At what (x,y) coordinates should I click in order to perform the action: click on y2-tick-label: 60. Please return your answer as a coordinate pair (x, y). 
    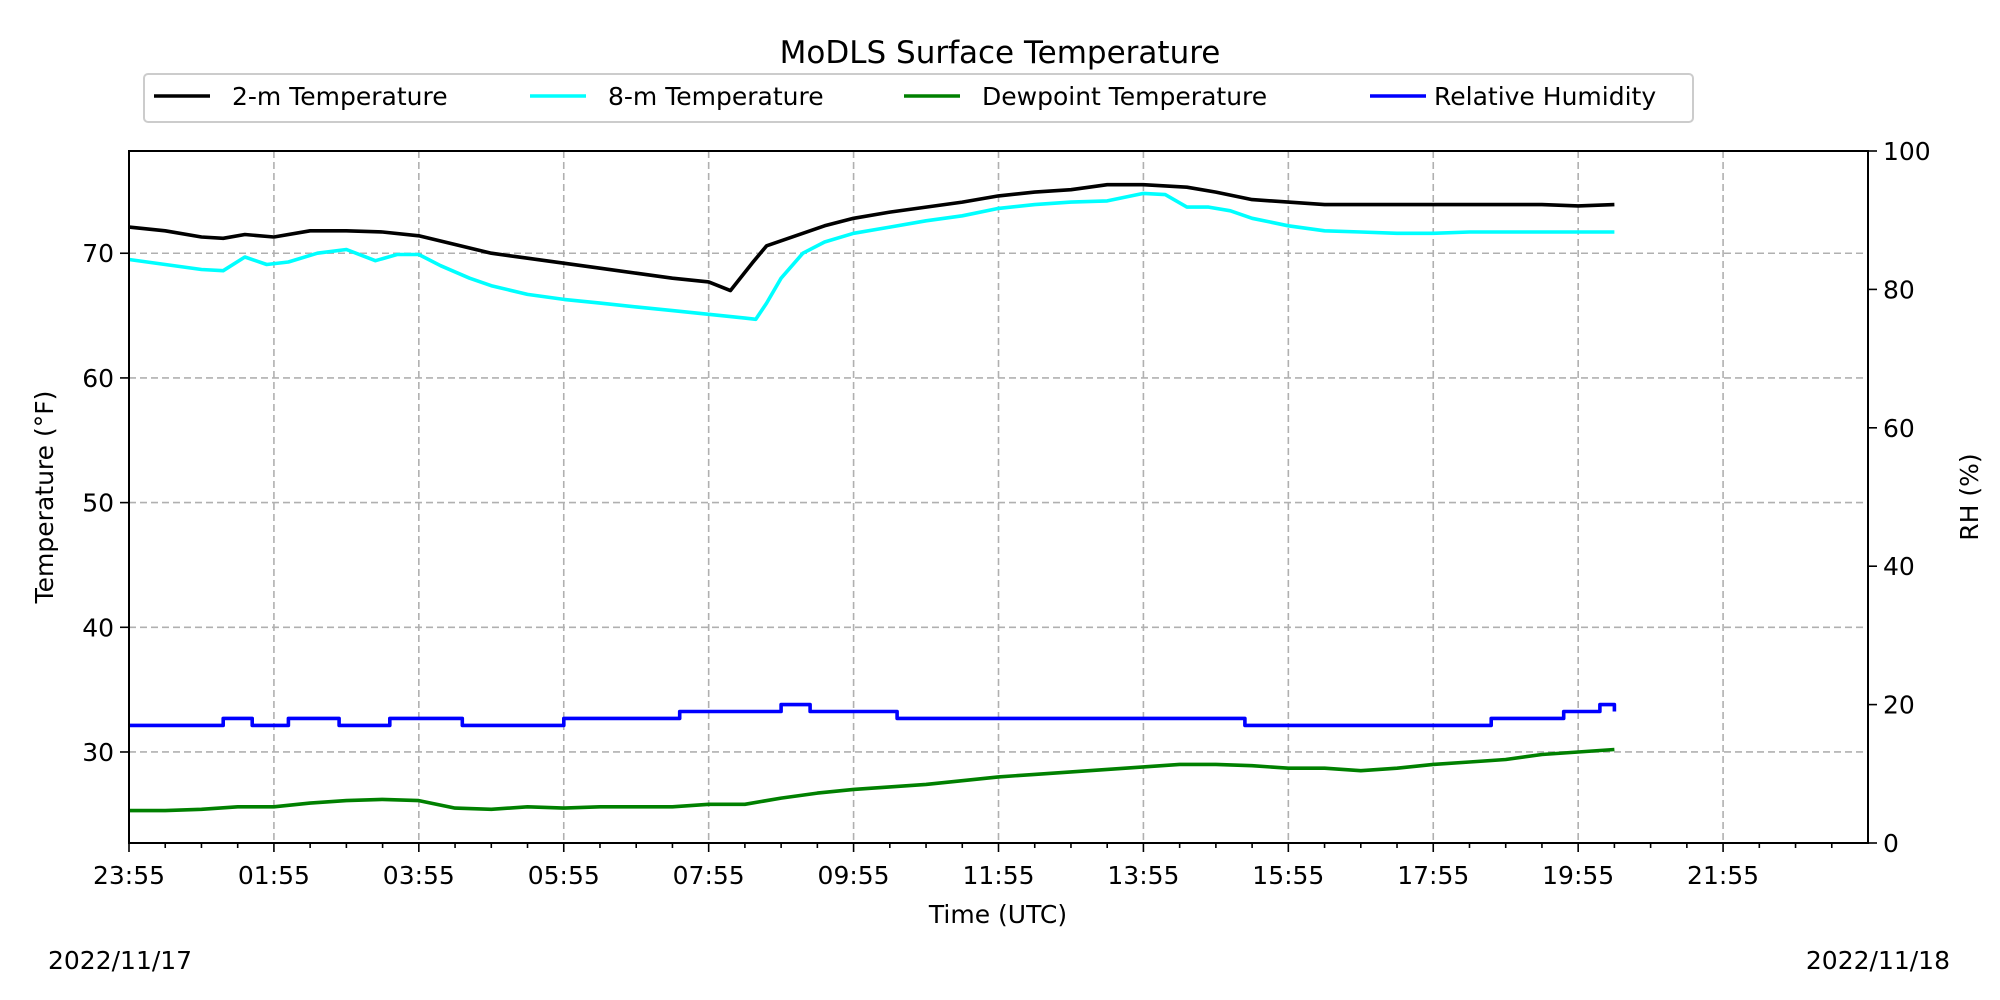
    Looking at the image, I should click on (1899, 428).